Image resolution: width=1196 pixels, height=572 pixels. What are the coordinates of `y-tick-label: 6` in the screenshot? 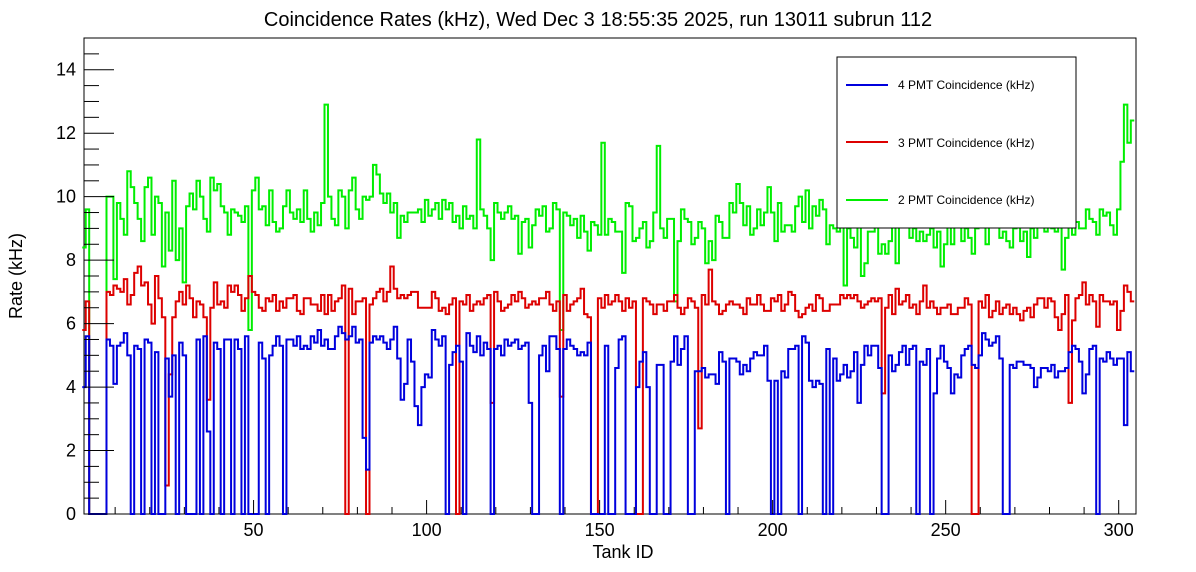 It's located at (71, 324).